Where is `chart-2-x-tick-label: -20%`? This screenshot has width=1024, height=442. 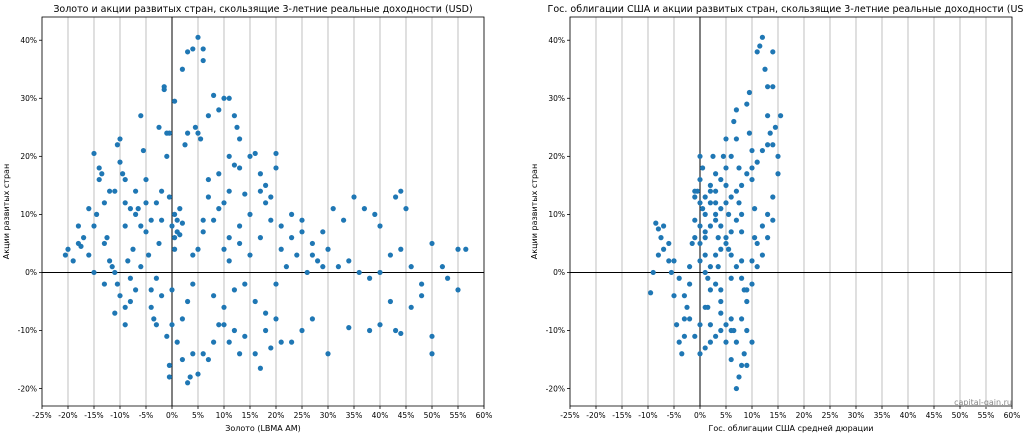 chart-2-x-tick-label: -20% is located at coordinates (595, 415).